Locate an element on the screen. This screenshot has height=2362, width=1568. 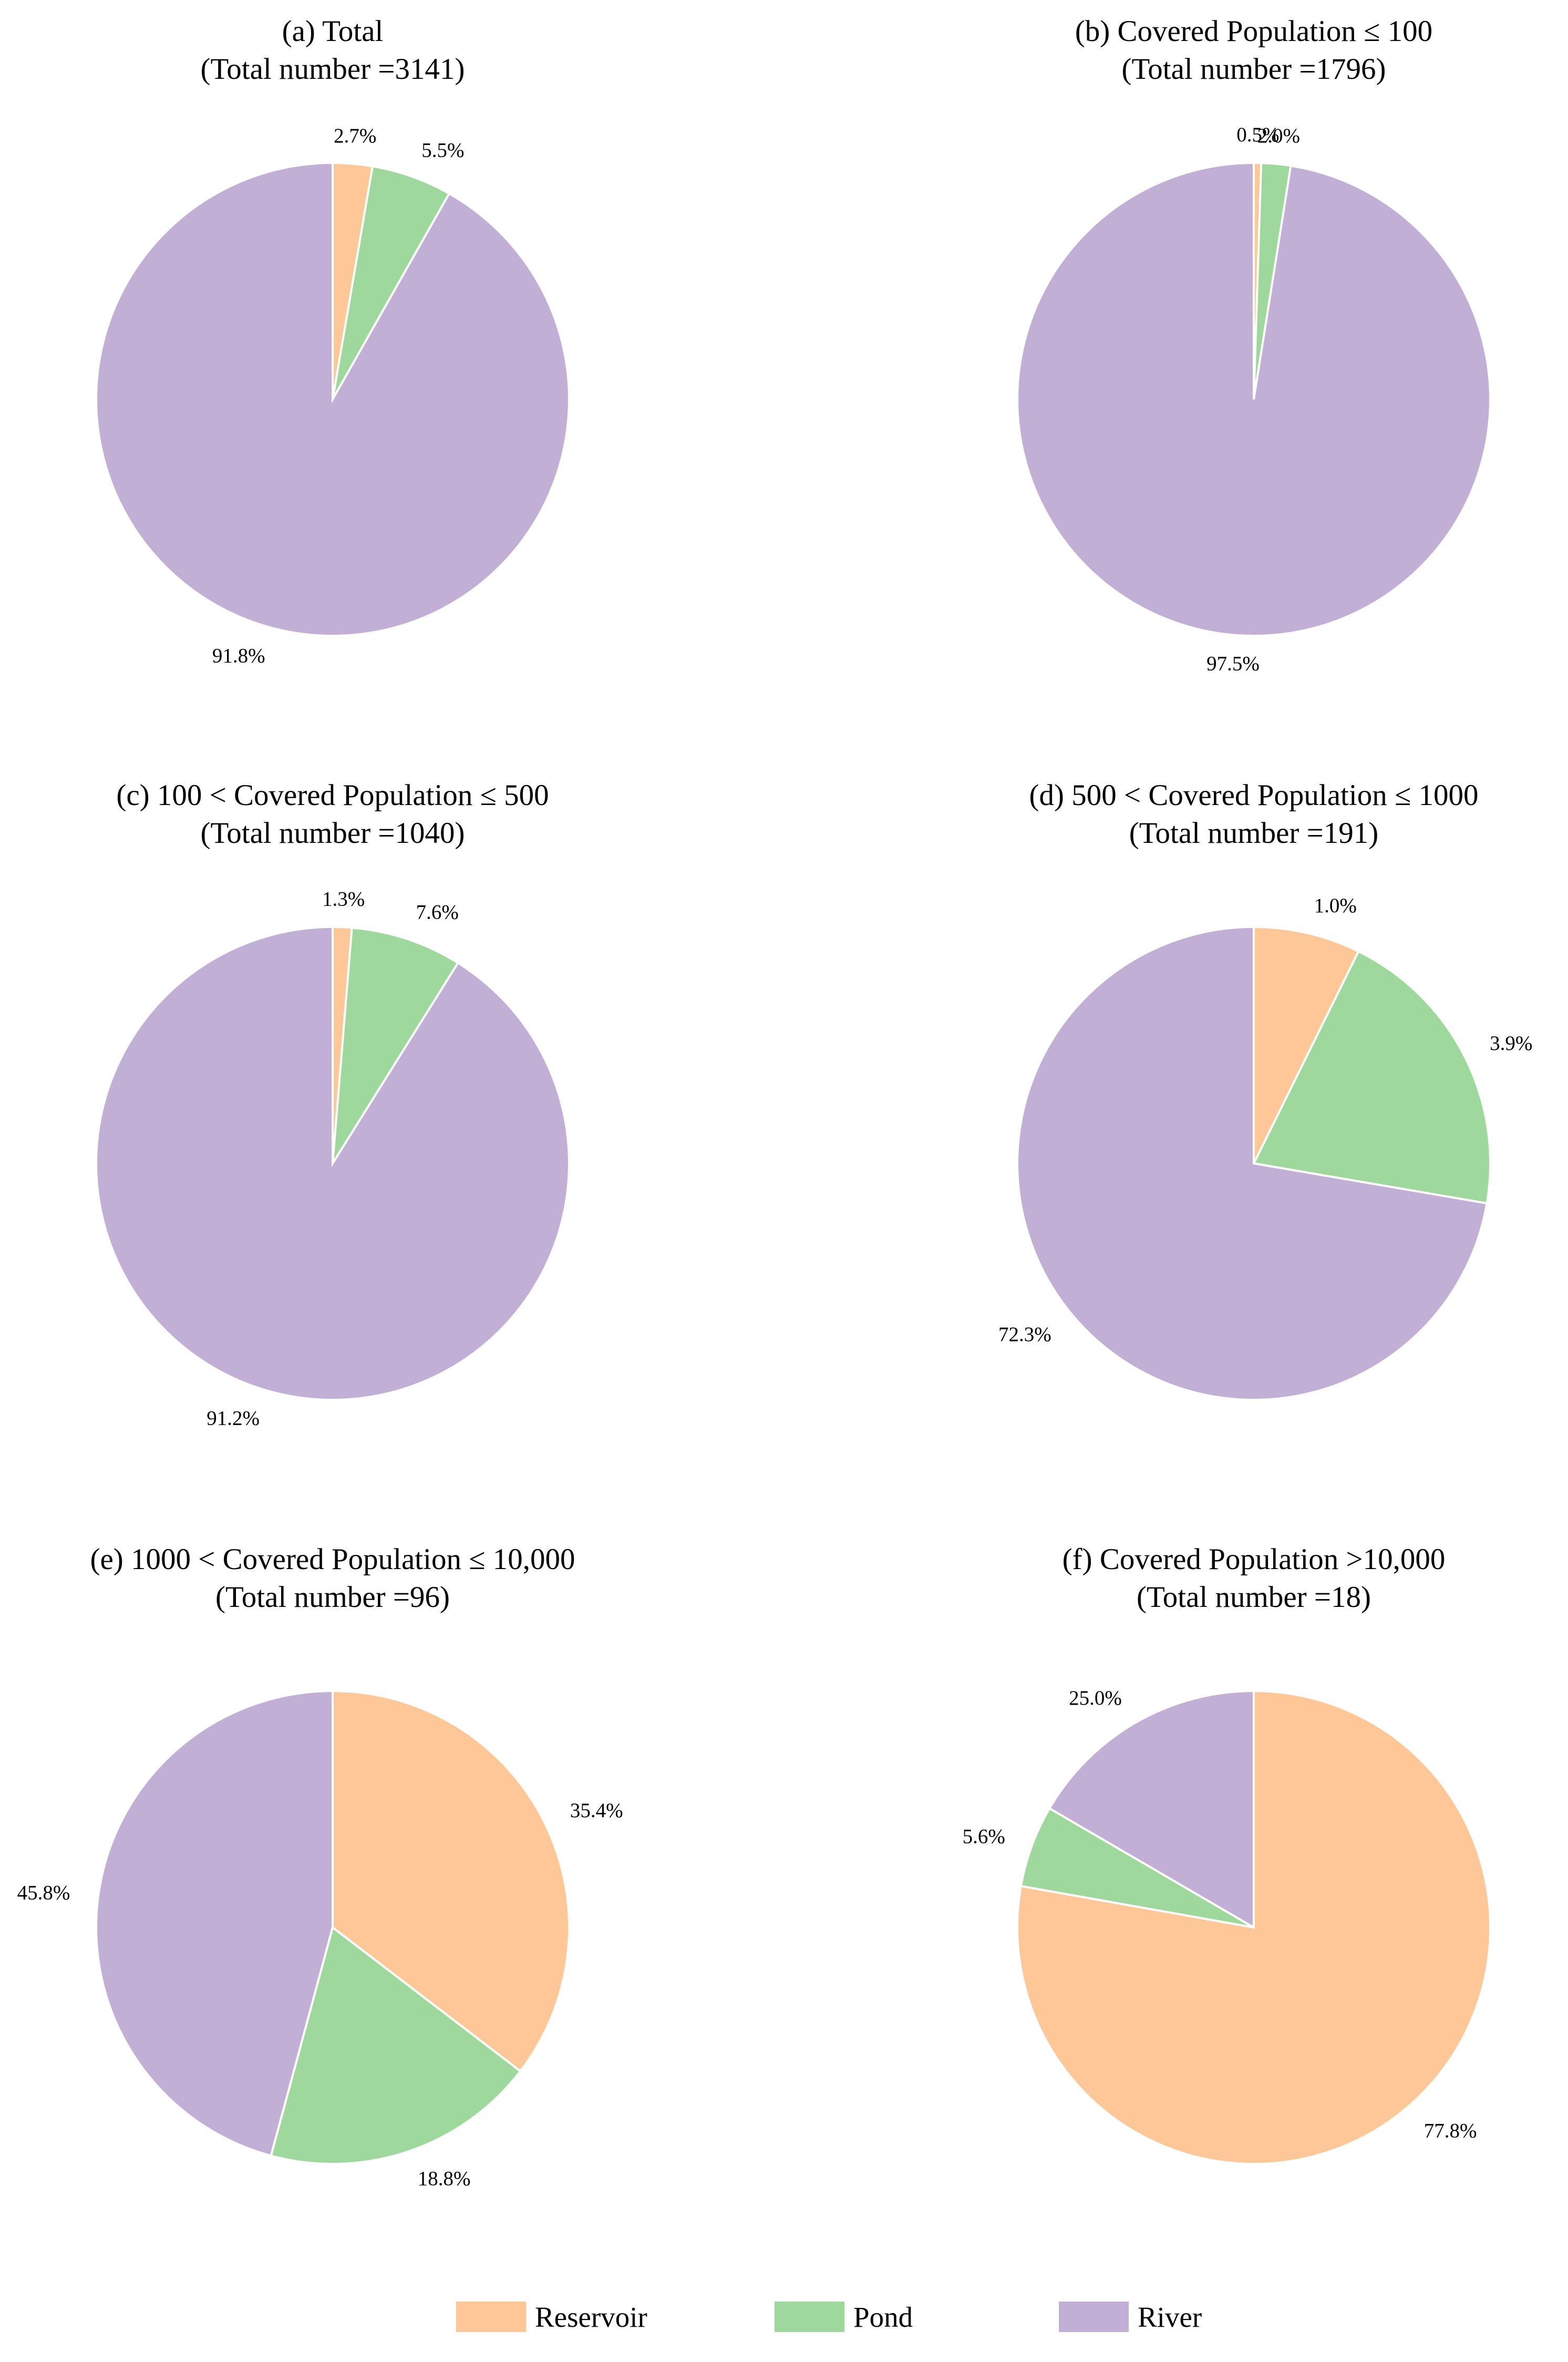
chart-subtitle: (Total number =96) is located at coordinates (332, 1598).